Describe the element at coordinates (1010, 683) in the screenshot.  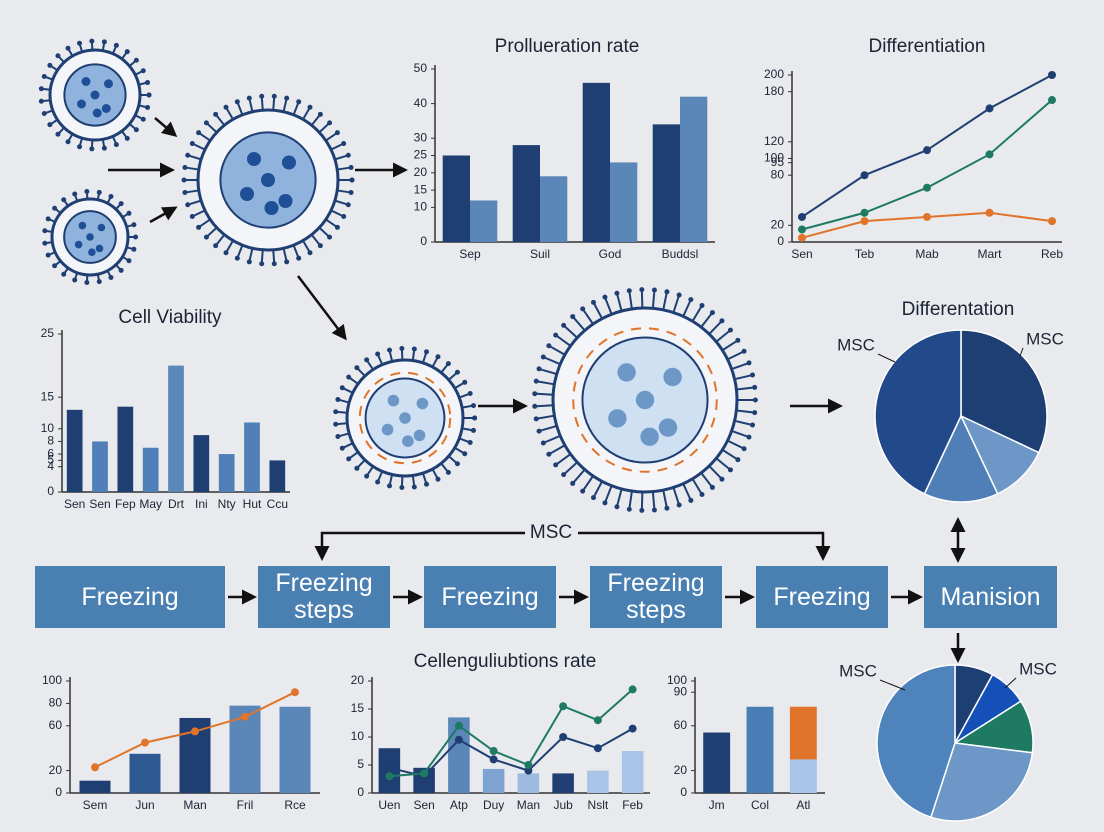
I see `leader-line` at that location.